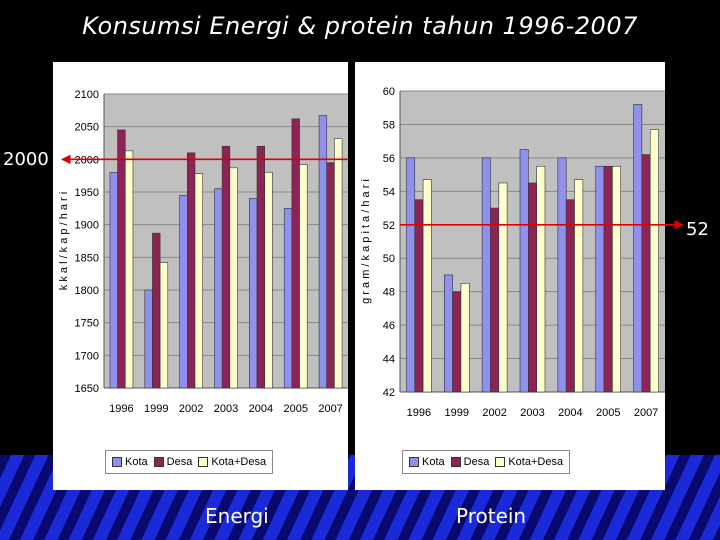 The height and width of the screenshot is (540, 720). I want to click on y-tick-label: 1750, so click(87, 324).